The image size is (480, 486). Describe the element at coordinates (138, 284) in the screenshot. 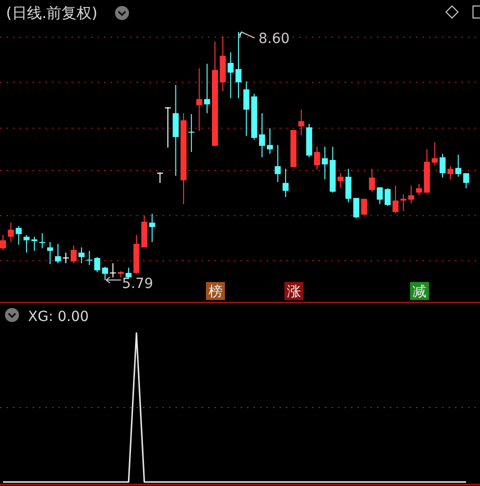

I see `annotation: 5.79` at that location.